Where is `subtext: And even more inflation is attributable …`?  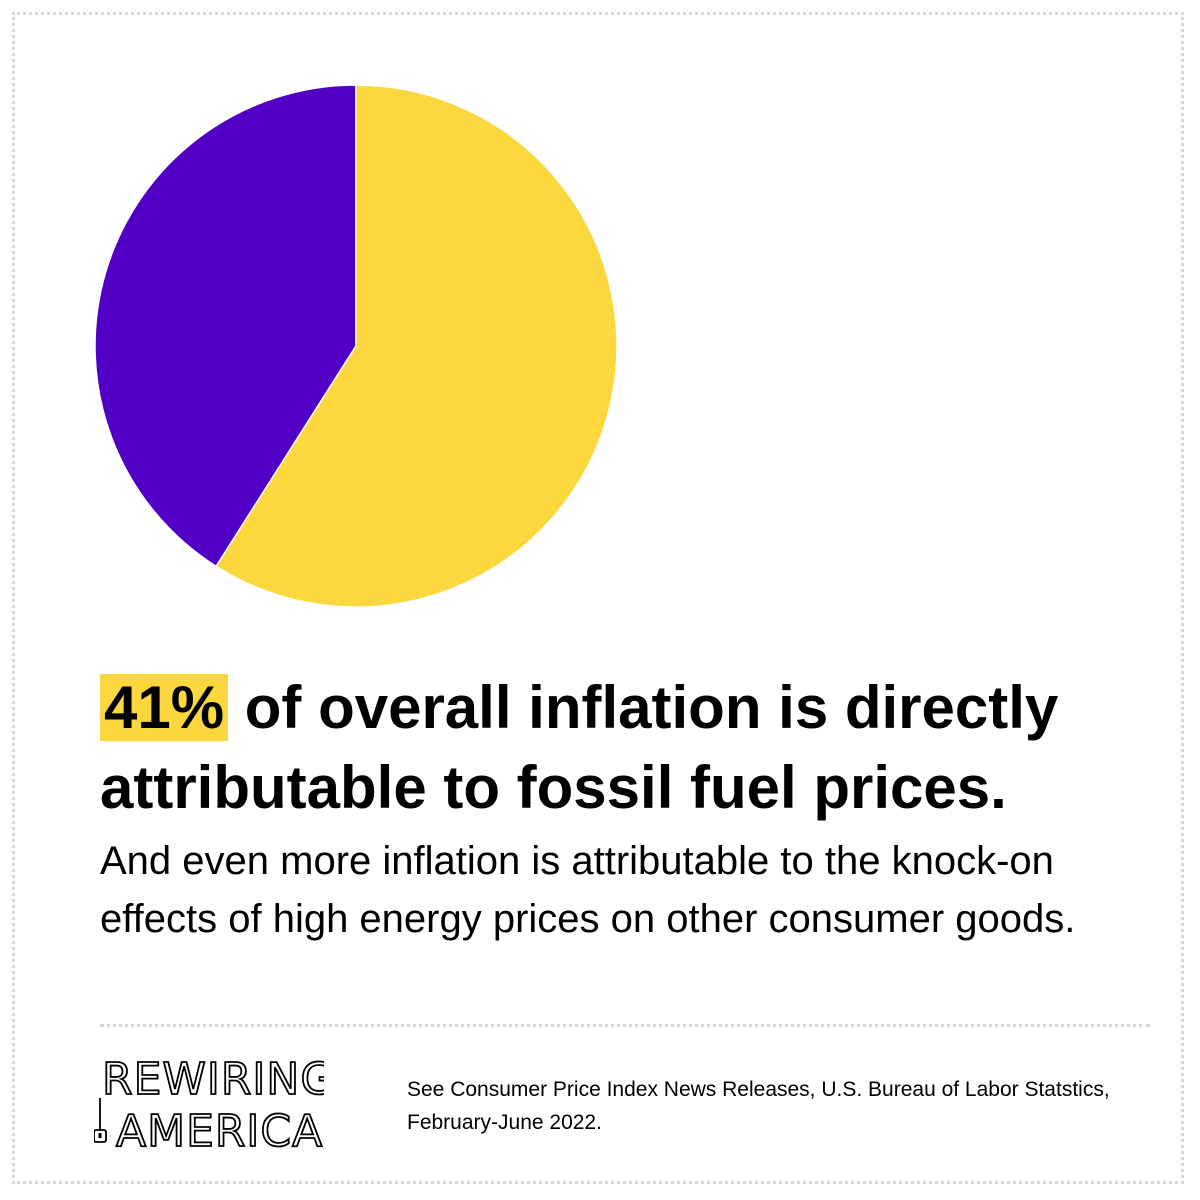 subtext: And even more inflation is attributable … is located at coordinates (588, 890).